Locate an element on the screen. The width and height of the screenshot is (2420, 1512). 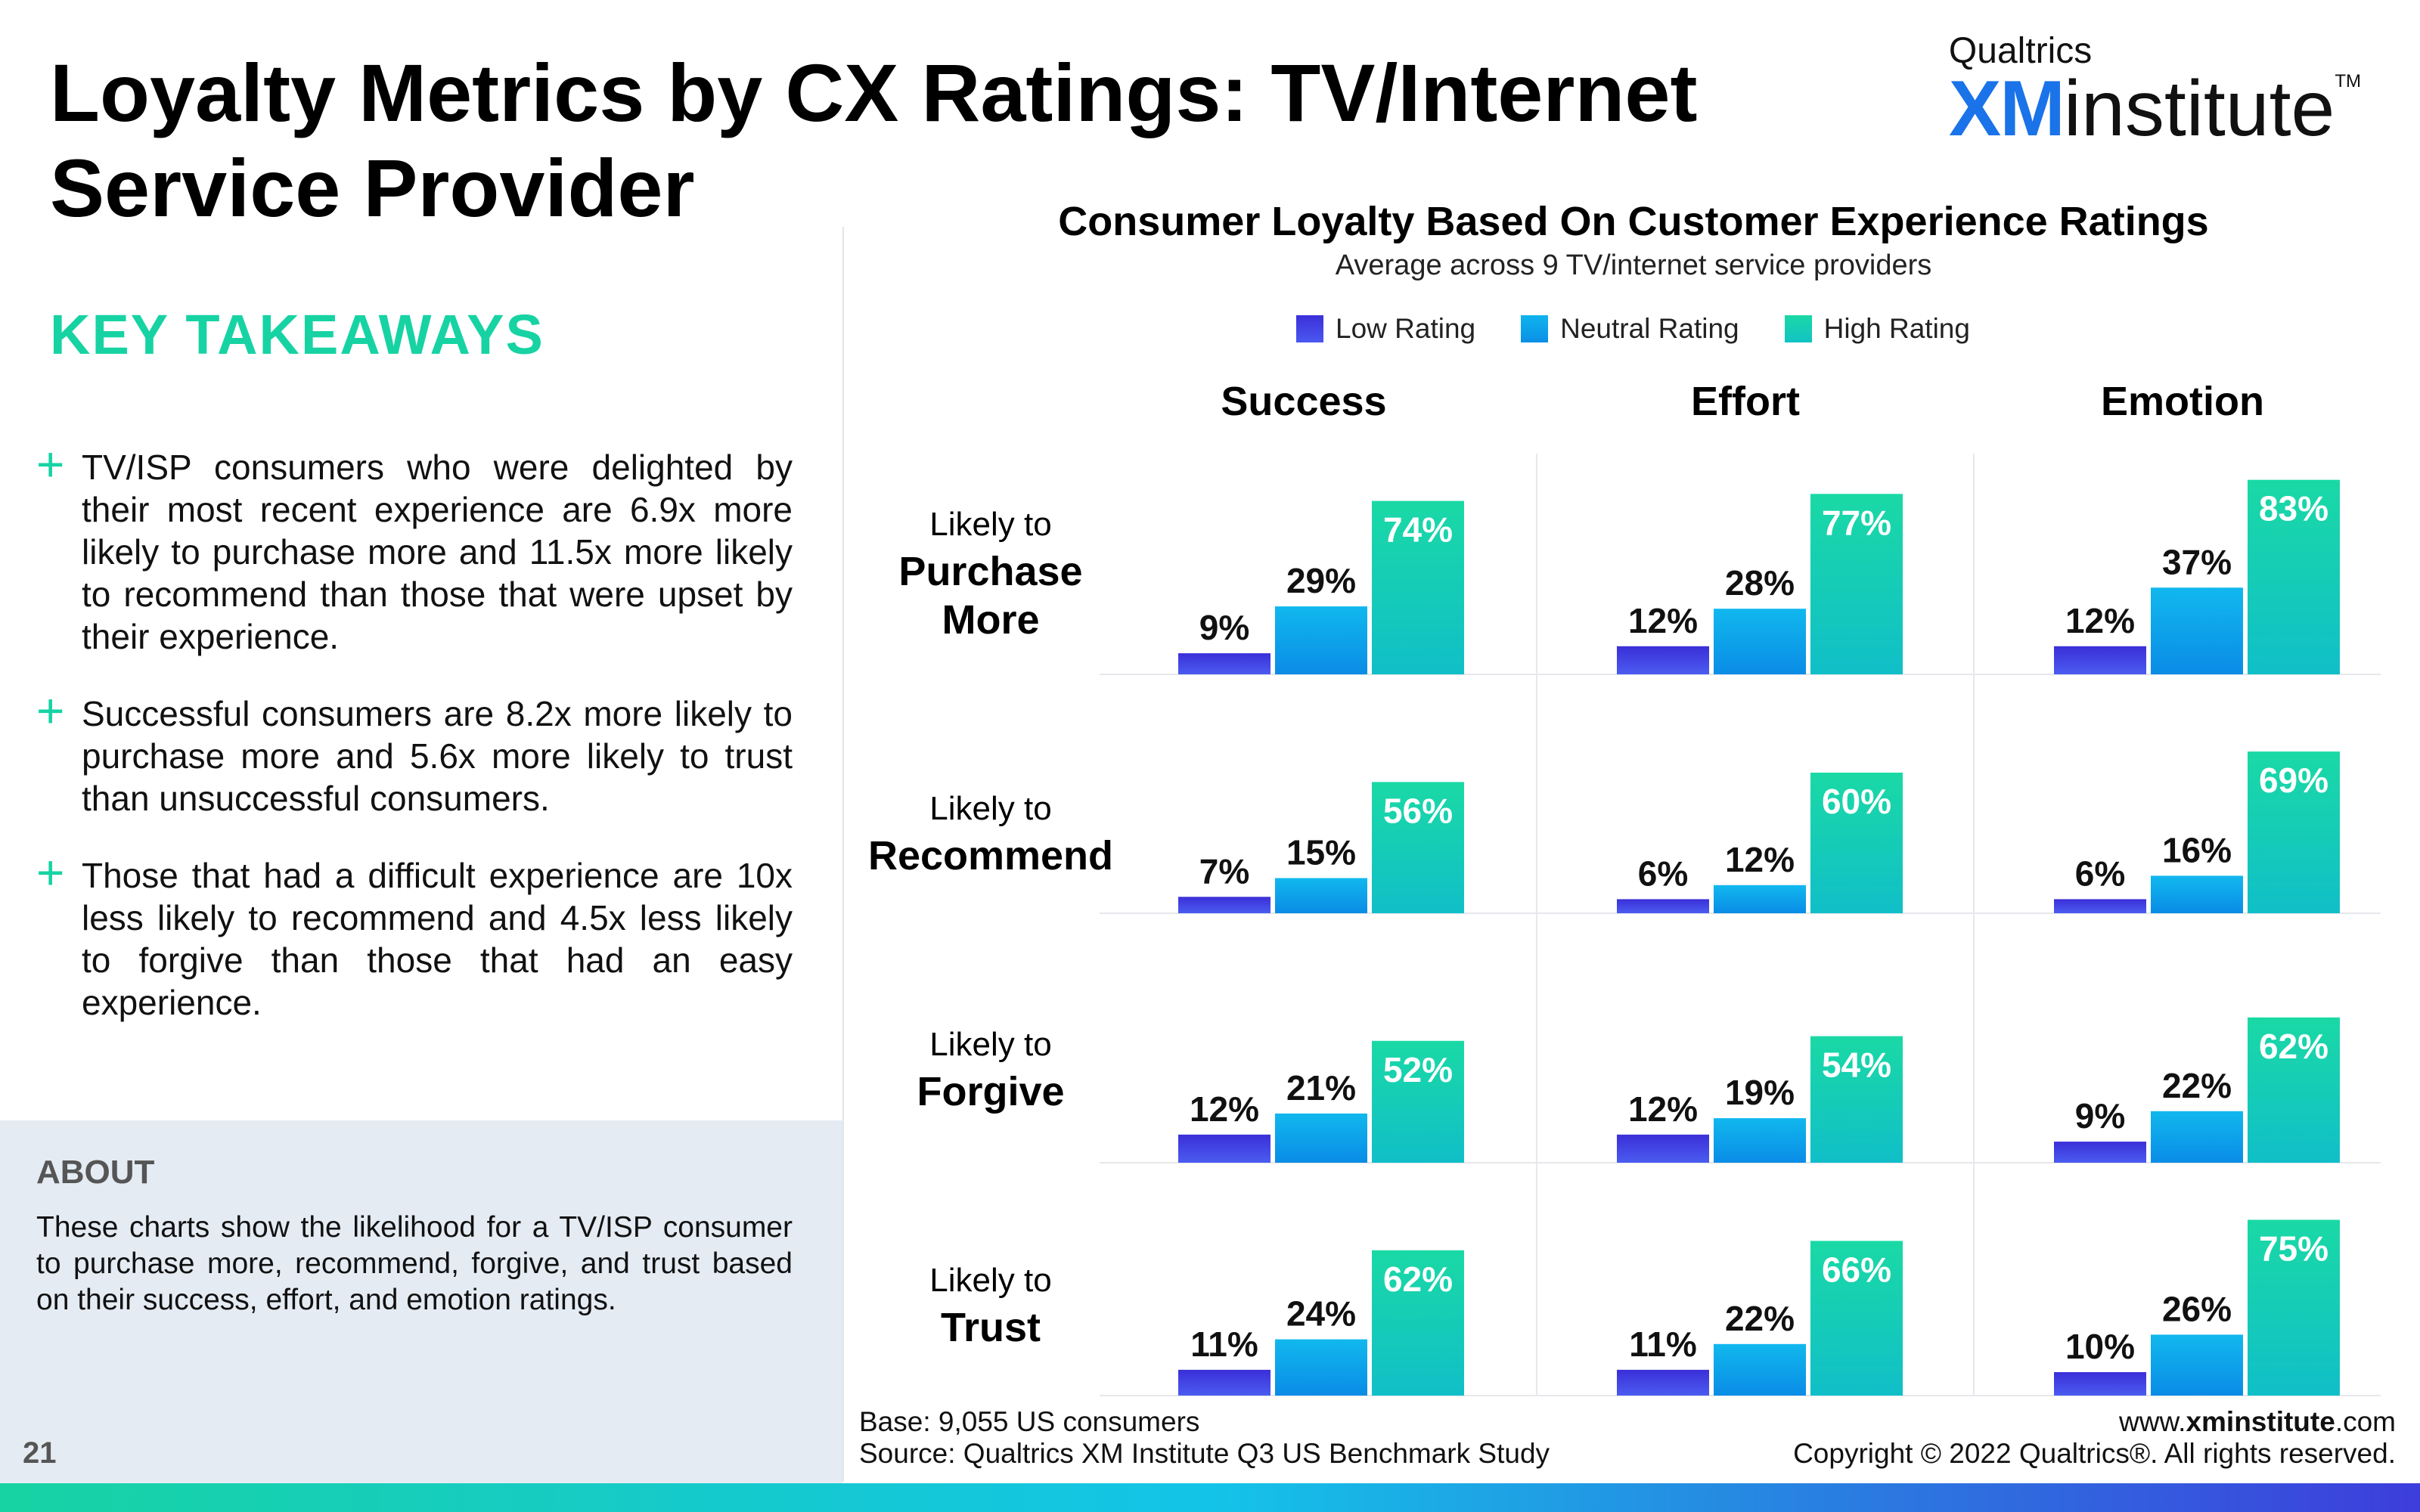
data-label: 16% is located at coordinates (2197, 849).